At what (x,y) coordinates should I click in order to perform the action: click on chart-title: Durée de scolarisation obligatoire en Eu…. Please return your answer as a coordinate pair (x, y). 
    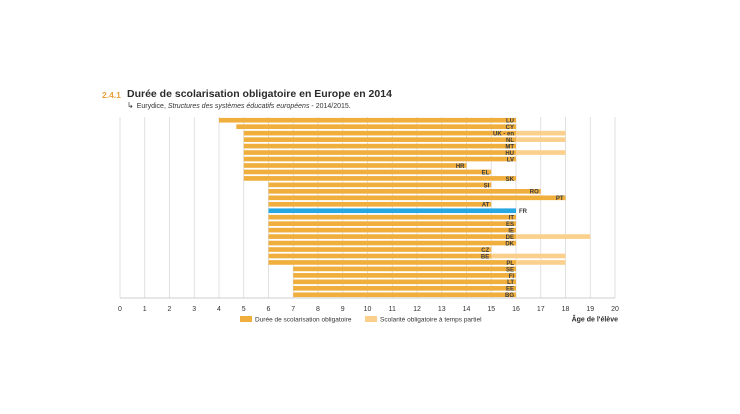
    Looking at the image, I should click on (259, 94).